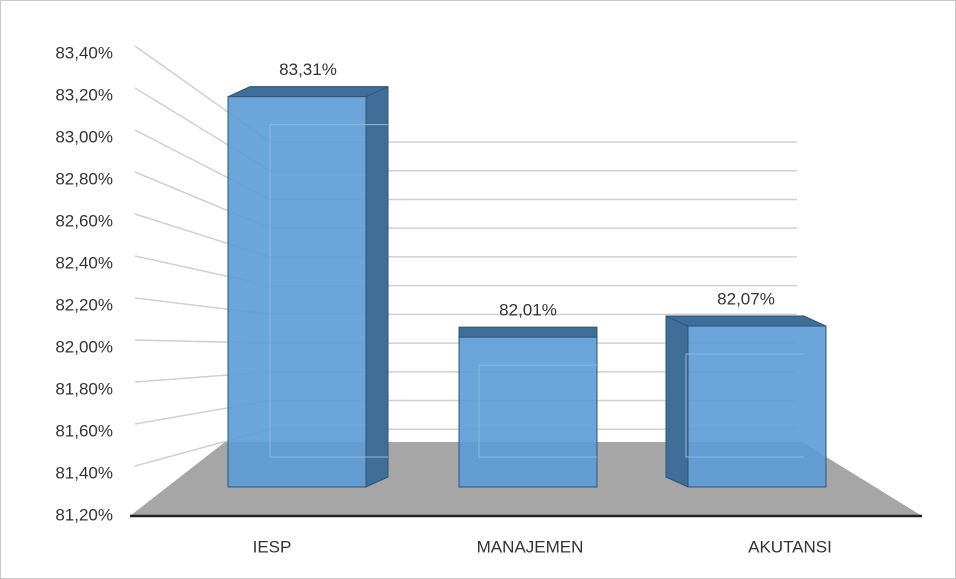 The image size is (956, 579). I want to click on y-tick-label: 82,40%, so click(84, 262).